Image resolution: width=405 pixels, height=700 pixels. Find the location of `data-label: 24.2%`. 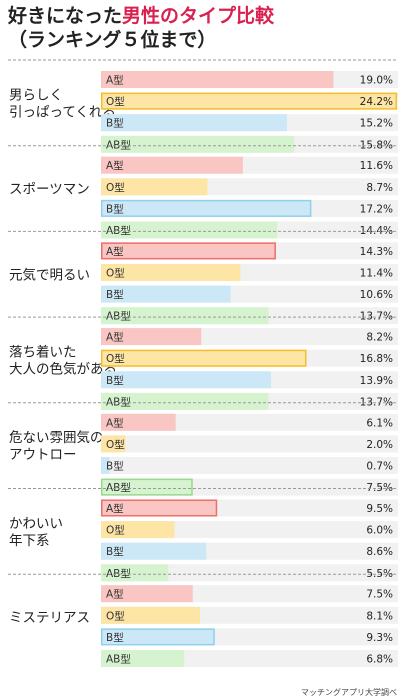

data-label: 24.2% is located at coordinates (376, 102).